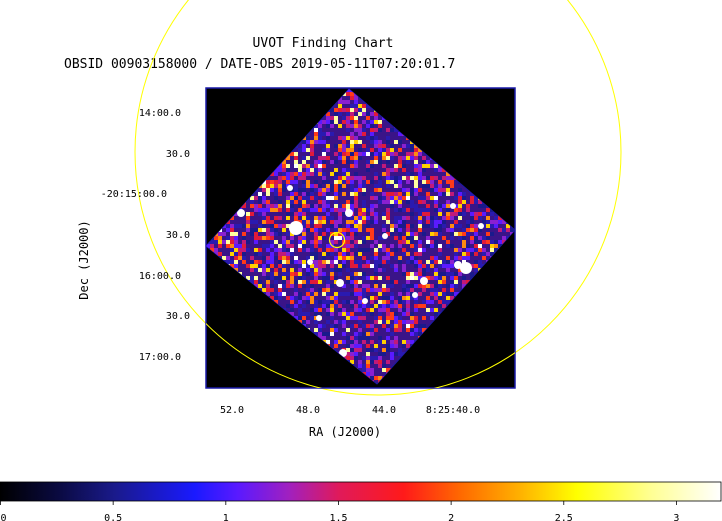 This screenshot has height=521, width=722. Describe the element at coordinates (350, 410) in the screenshot. I see `ra-ticks: 52.0 48.0 44.0 8:25:40.0` at that location.